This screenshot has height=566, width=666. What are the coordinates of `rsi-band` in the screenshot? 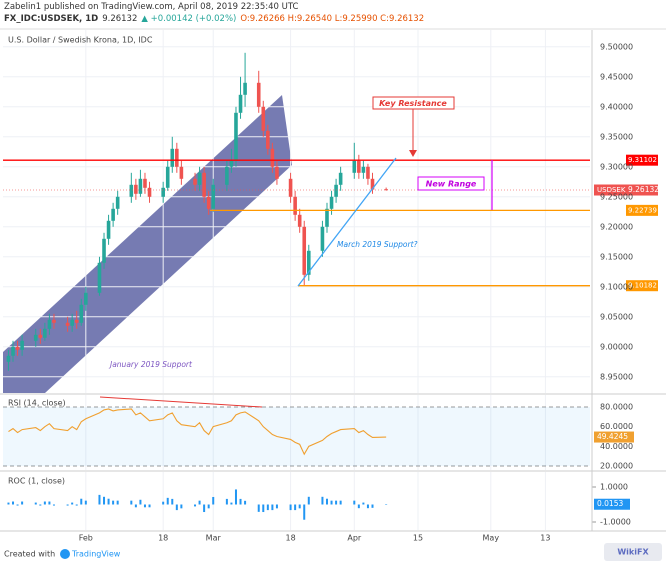 It's located at (296, 436).